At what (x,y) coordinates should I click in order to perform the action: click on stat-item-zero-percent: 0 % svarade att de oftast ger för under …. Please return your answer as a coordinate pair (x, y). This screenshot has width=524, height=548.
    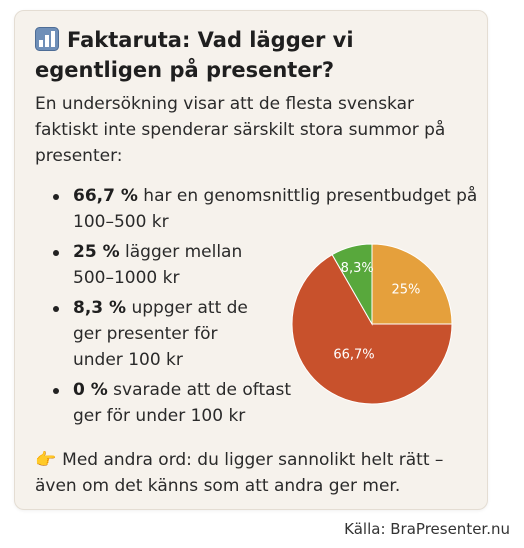
    Looking at the image, I should click on (169, 403).